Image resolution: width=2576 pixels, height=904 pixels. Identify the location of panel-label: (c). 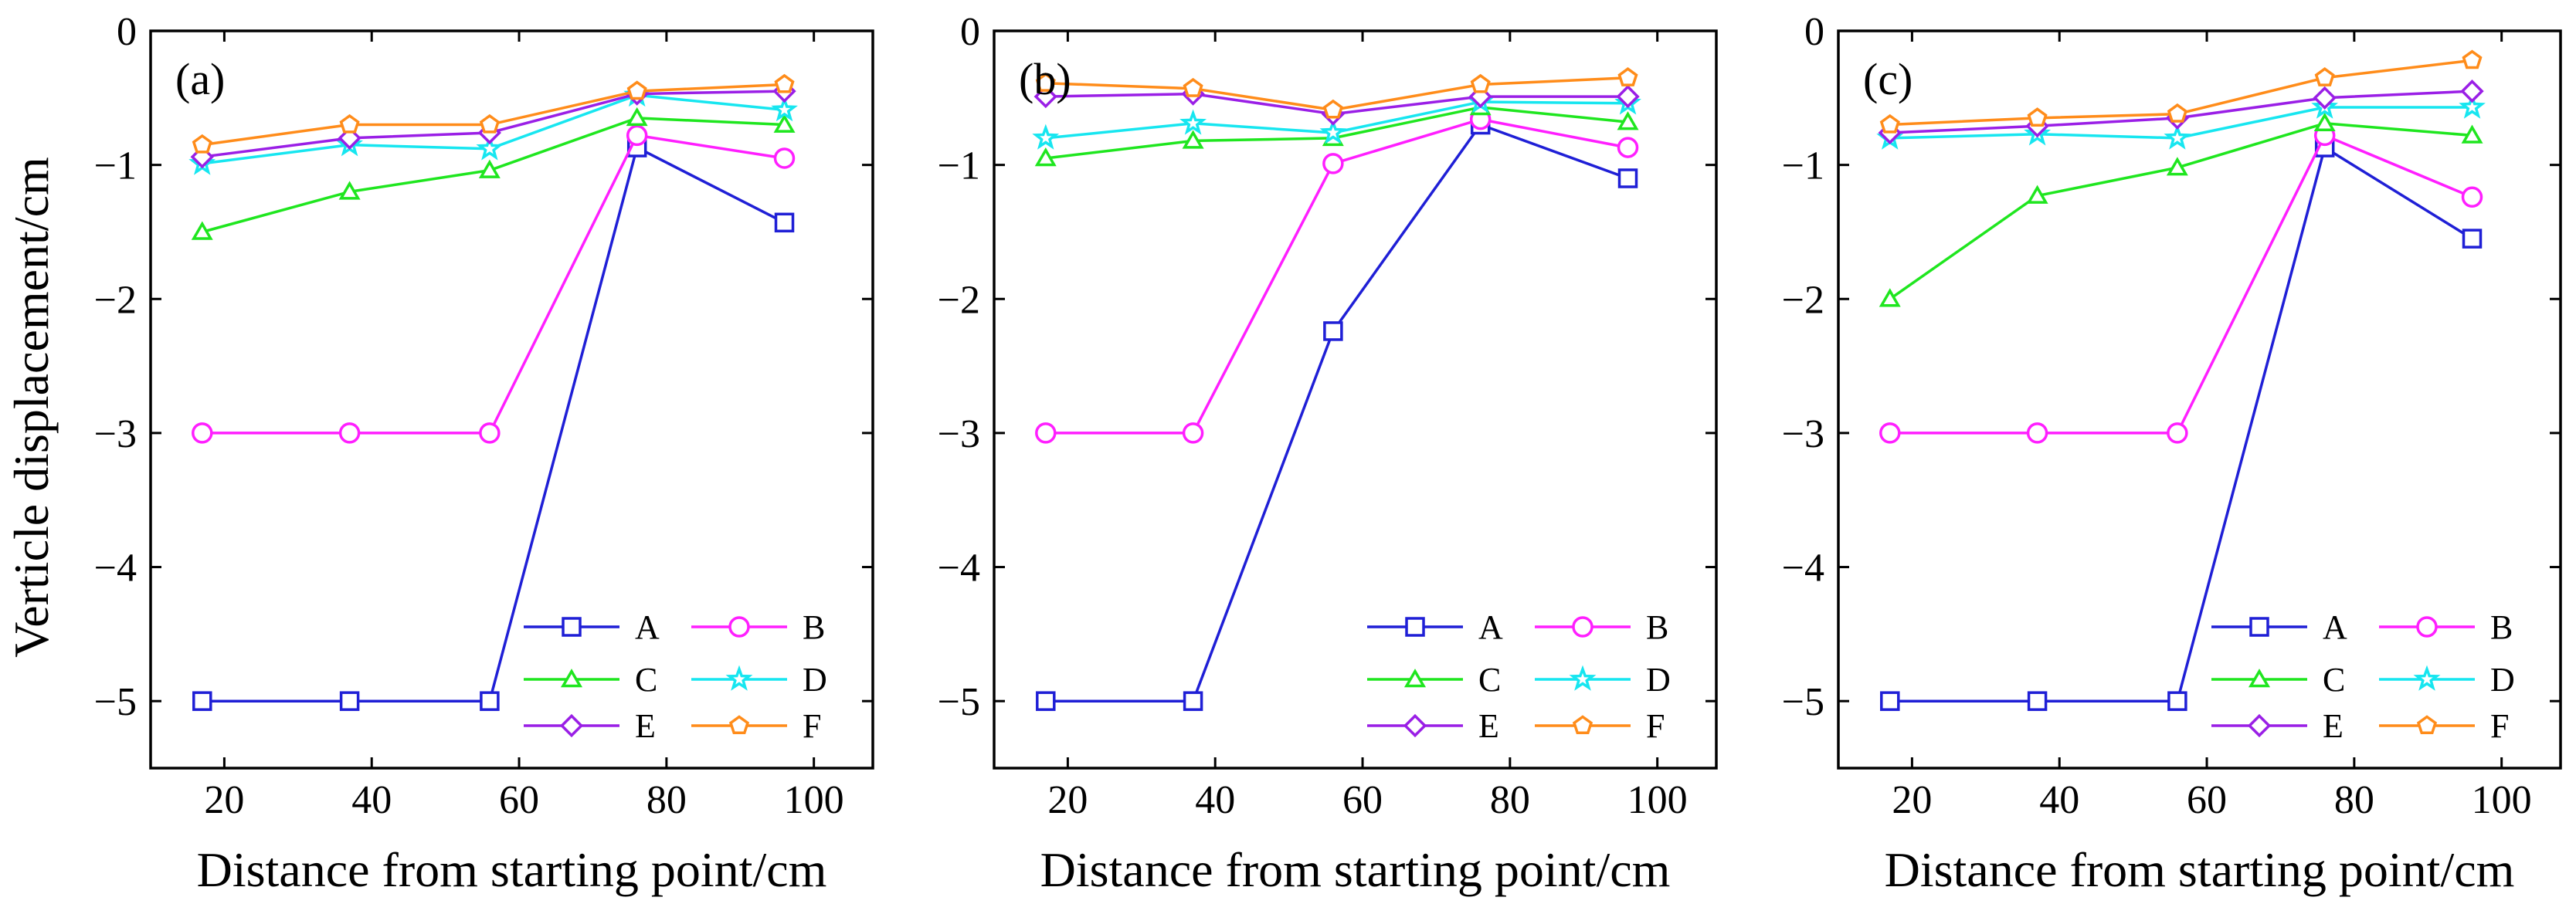
(1888, 79).